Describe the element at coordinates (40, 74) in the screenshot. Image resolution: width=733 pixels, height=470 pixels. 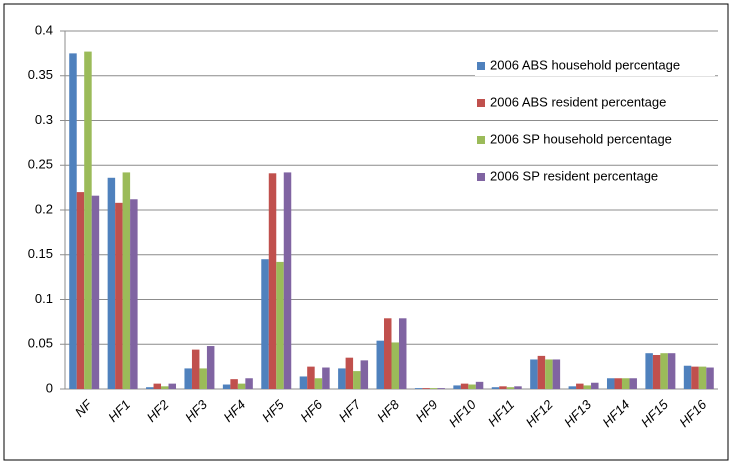
I see `y-tick-label: 0.35` at that location.